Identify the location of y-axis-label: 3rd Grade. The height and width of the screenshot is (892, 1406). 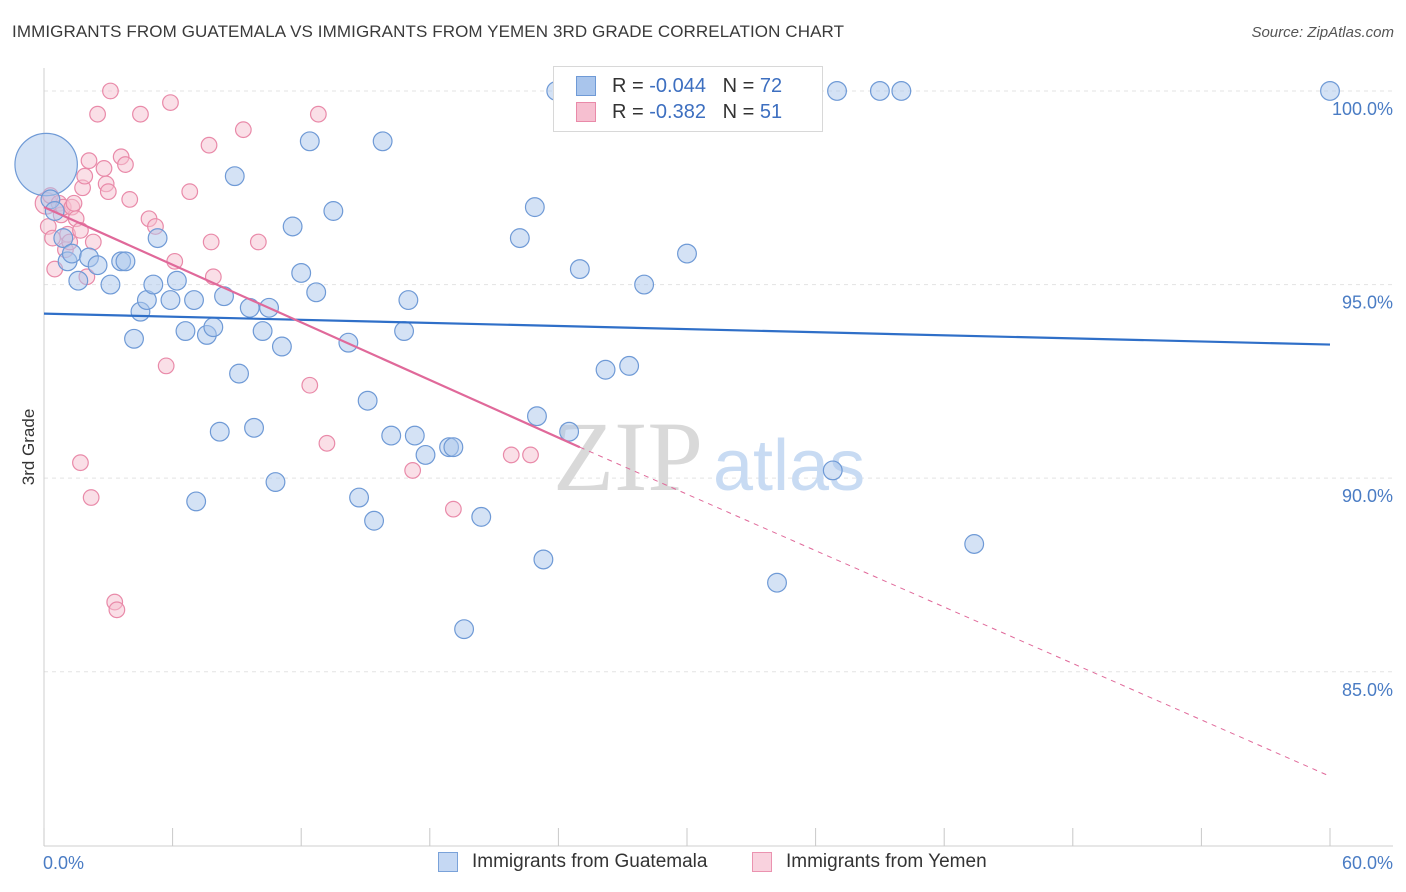
(28, 447).